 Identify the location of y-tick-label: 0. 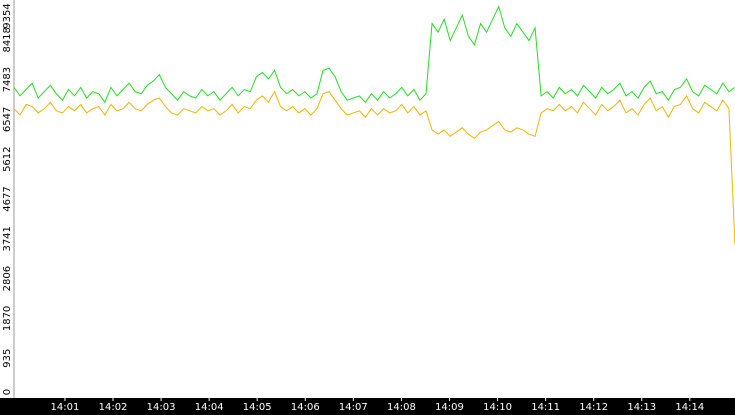
(7, 392).